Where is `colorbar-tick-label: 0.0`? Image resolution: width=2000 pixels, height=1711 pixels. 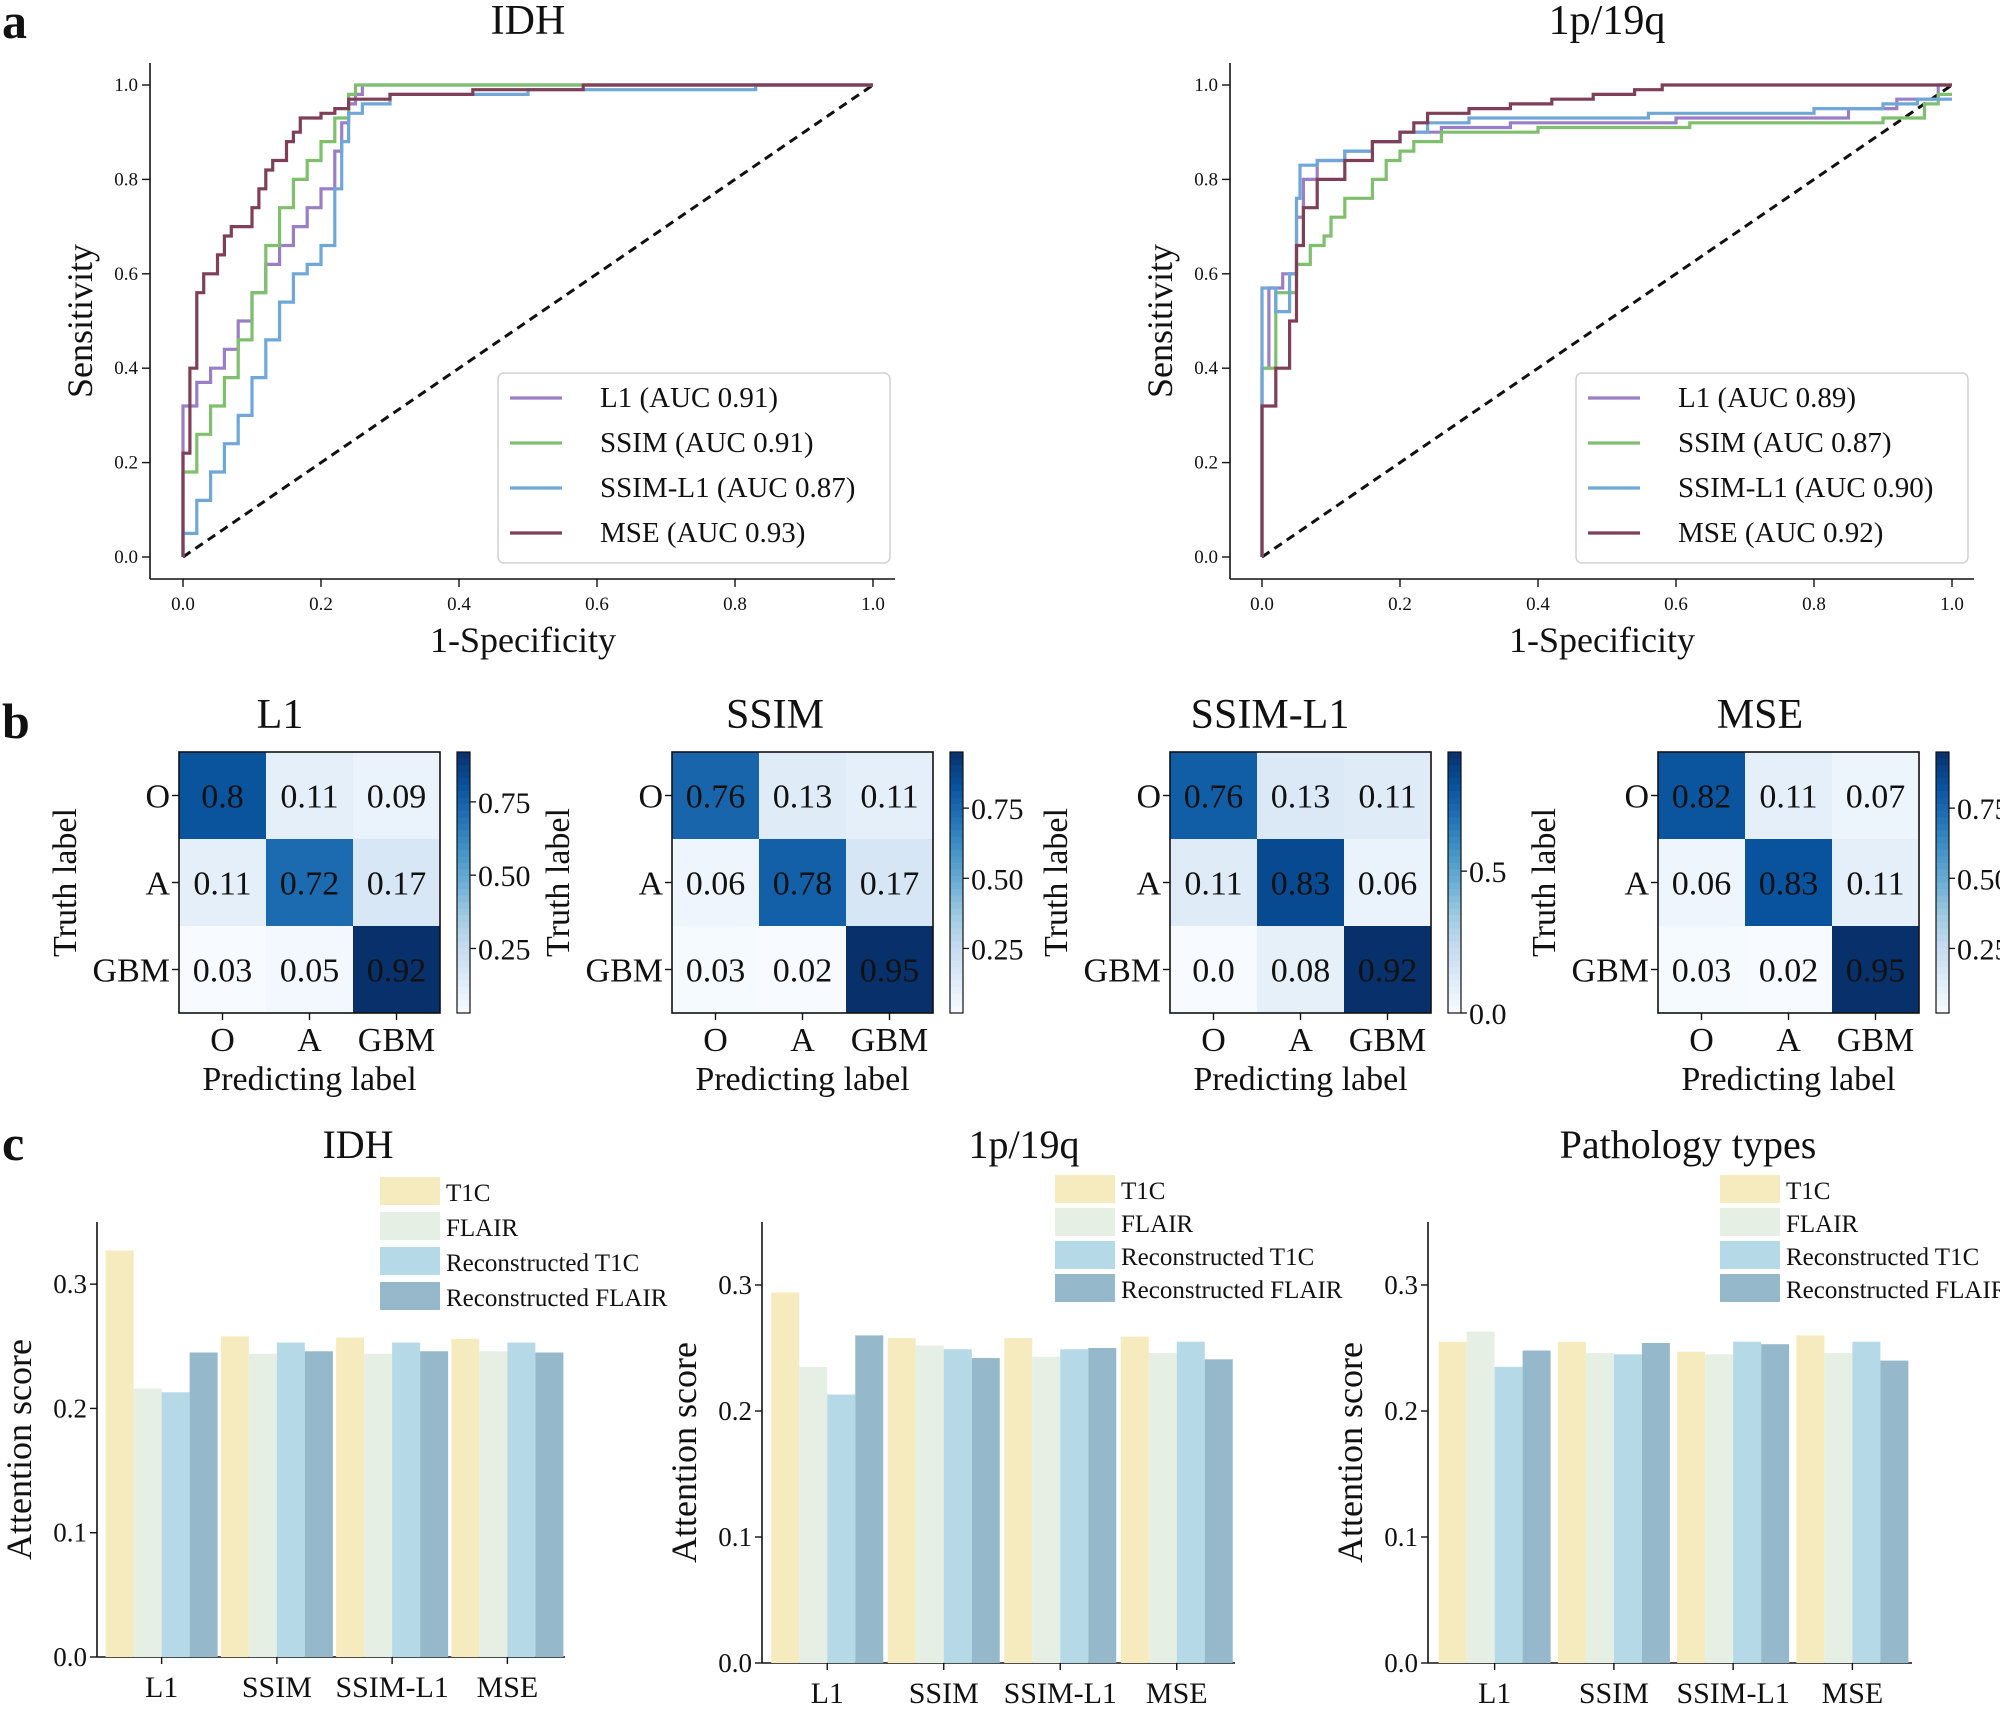
colorbar-tick-label: 0.0 is located at coordinates (1488, 1014).